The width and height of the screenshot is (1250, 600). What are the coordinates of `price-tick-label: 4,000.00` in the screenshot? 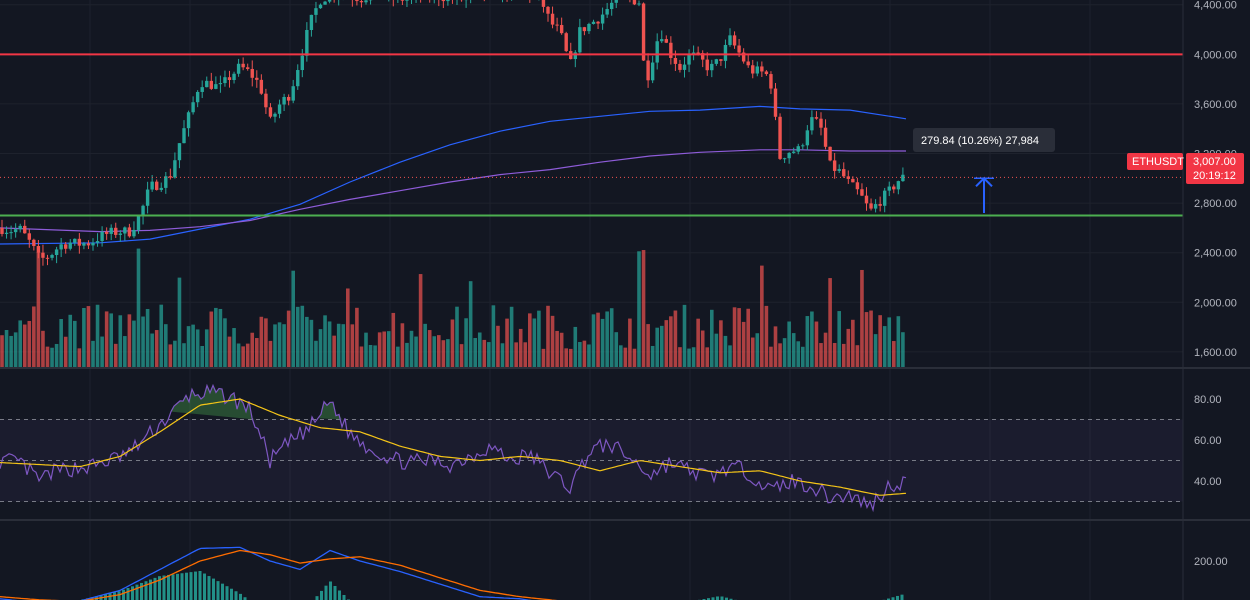 It's located at (1215, 55).